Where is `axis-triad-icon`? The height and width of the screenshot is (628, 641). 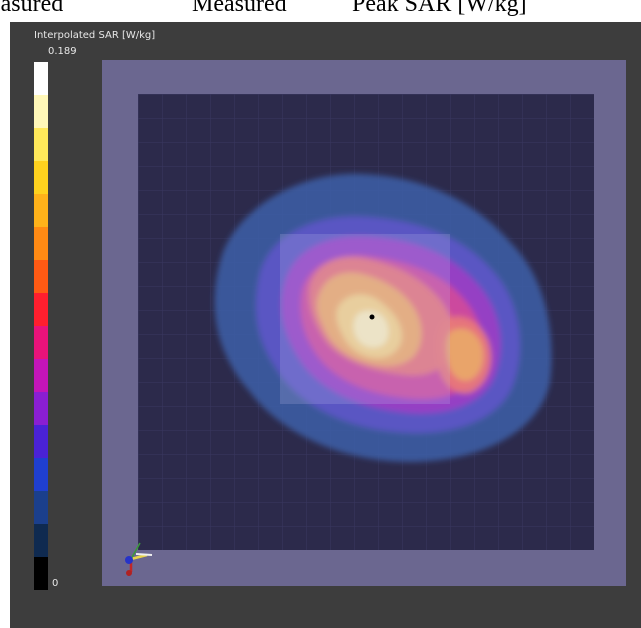
axis-triad-icon is located at coordinates (139, 559).